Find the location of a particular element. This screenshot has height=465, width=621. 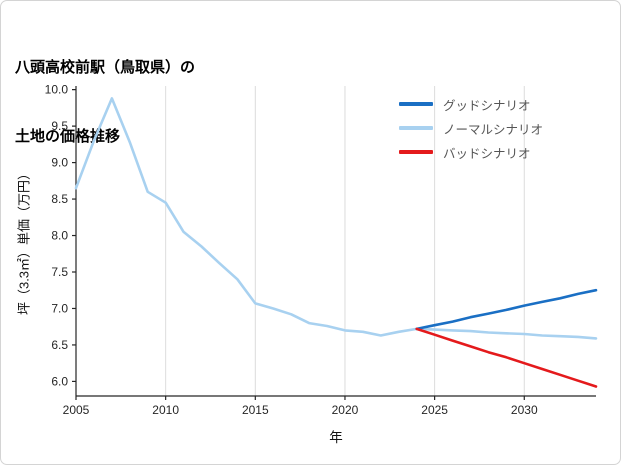

legend-item: グッドシナリオ is located at coordinates (471, 104).